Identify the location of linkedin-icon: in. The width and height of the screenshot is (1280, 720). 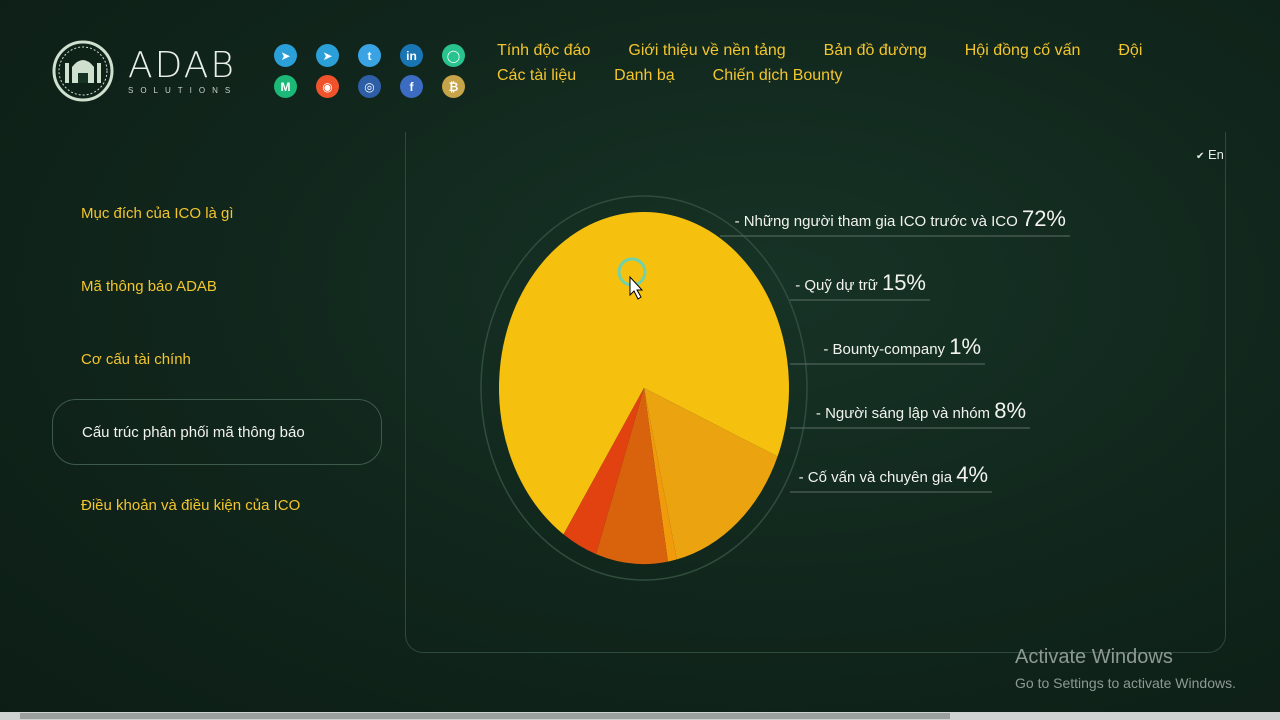
(411, 55).